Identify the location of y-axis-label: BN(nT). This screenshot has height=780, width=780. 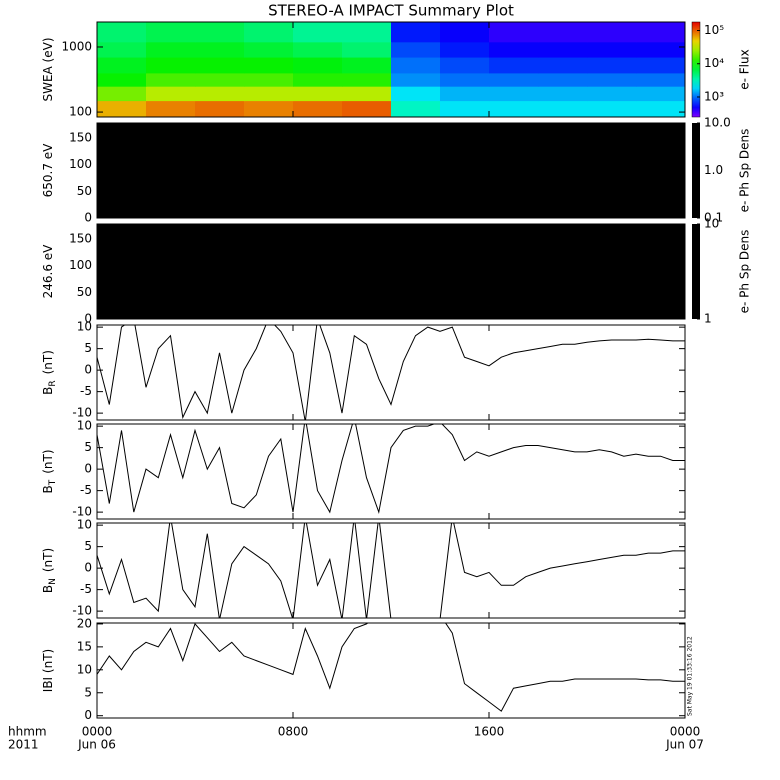
(49, 570).